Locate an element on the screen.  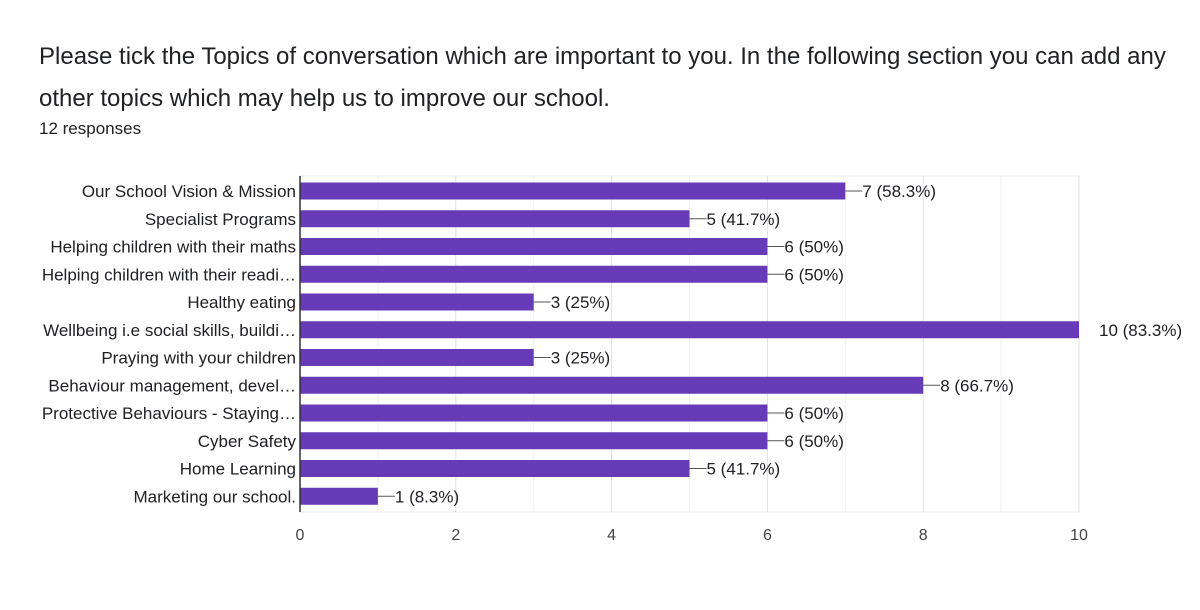
category-label: Helping children with their maths is located at coordinates (173, 247).